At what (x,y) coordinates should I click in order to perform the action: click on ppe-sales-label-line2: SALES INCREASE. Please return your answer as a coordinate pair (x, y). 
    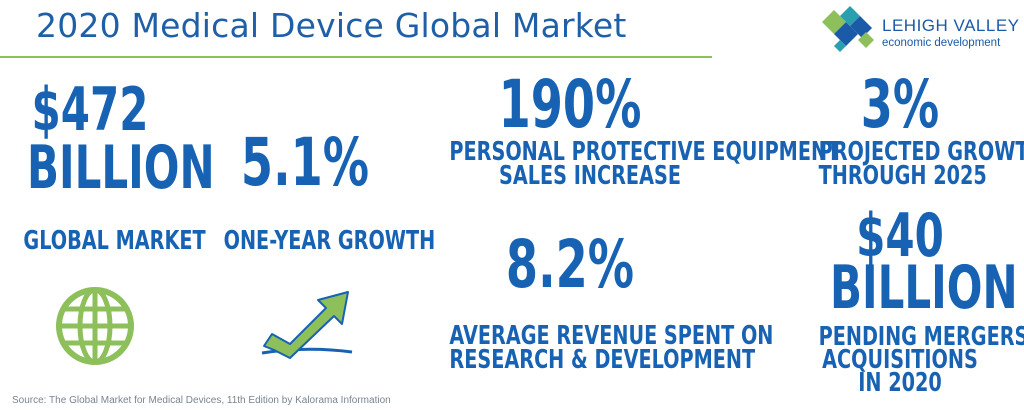
    Looking at the image, I should click on (590, 176).